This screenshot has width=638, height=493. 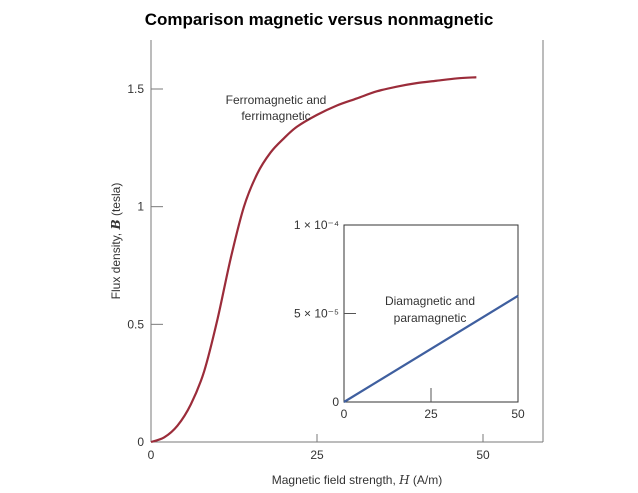 I want to click on inset-x-tick-label: 50, so click(x=518, y=414).